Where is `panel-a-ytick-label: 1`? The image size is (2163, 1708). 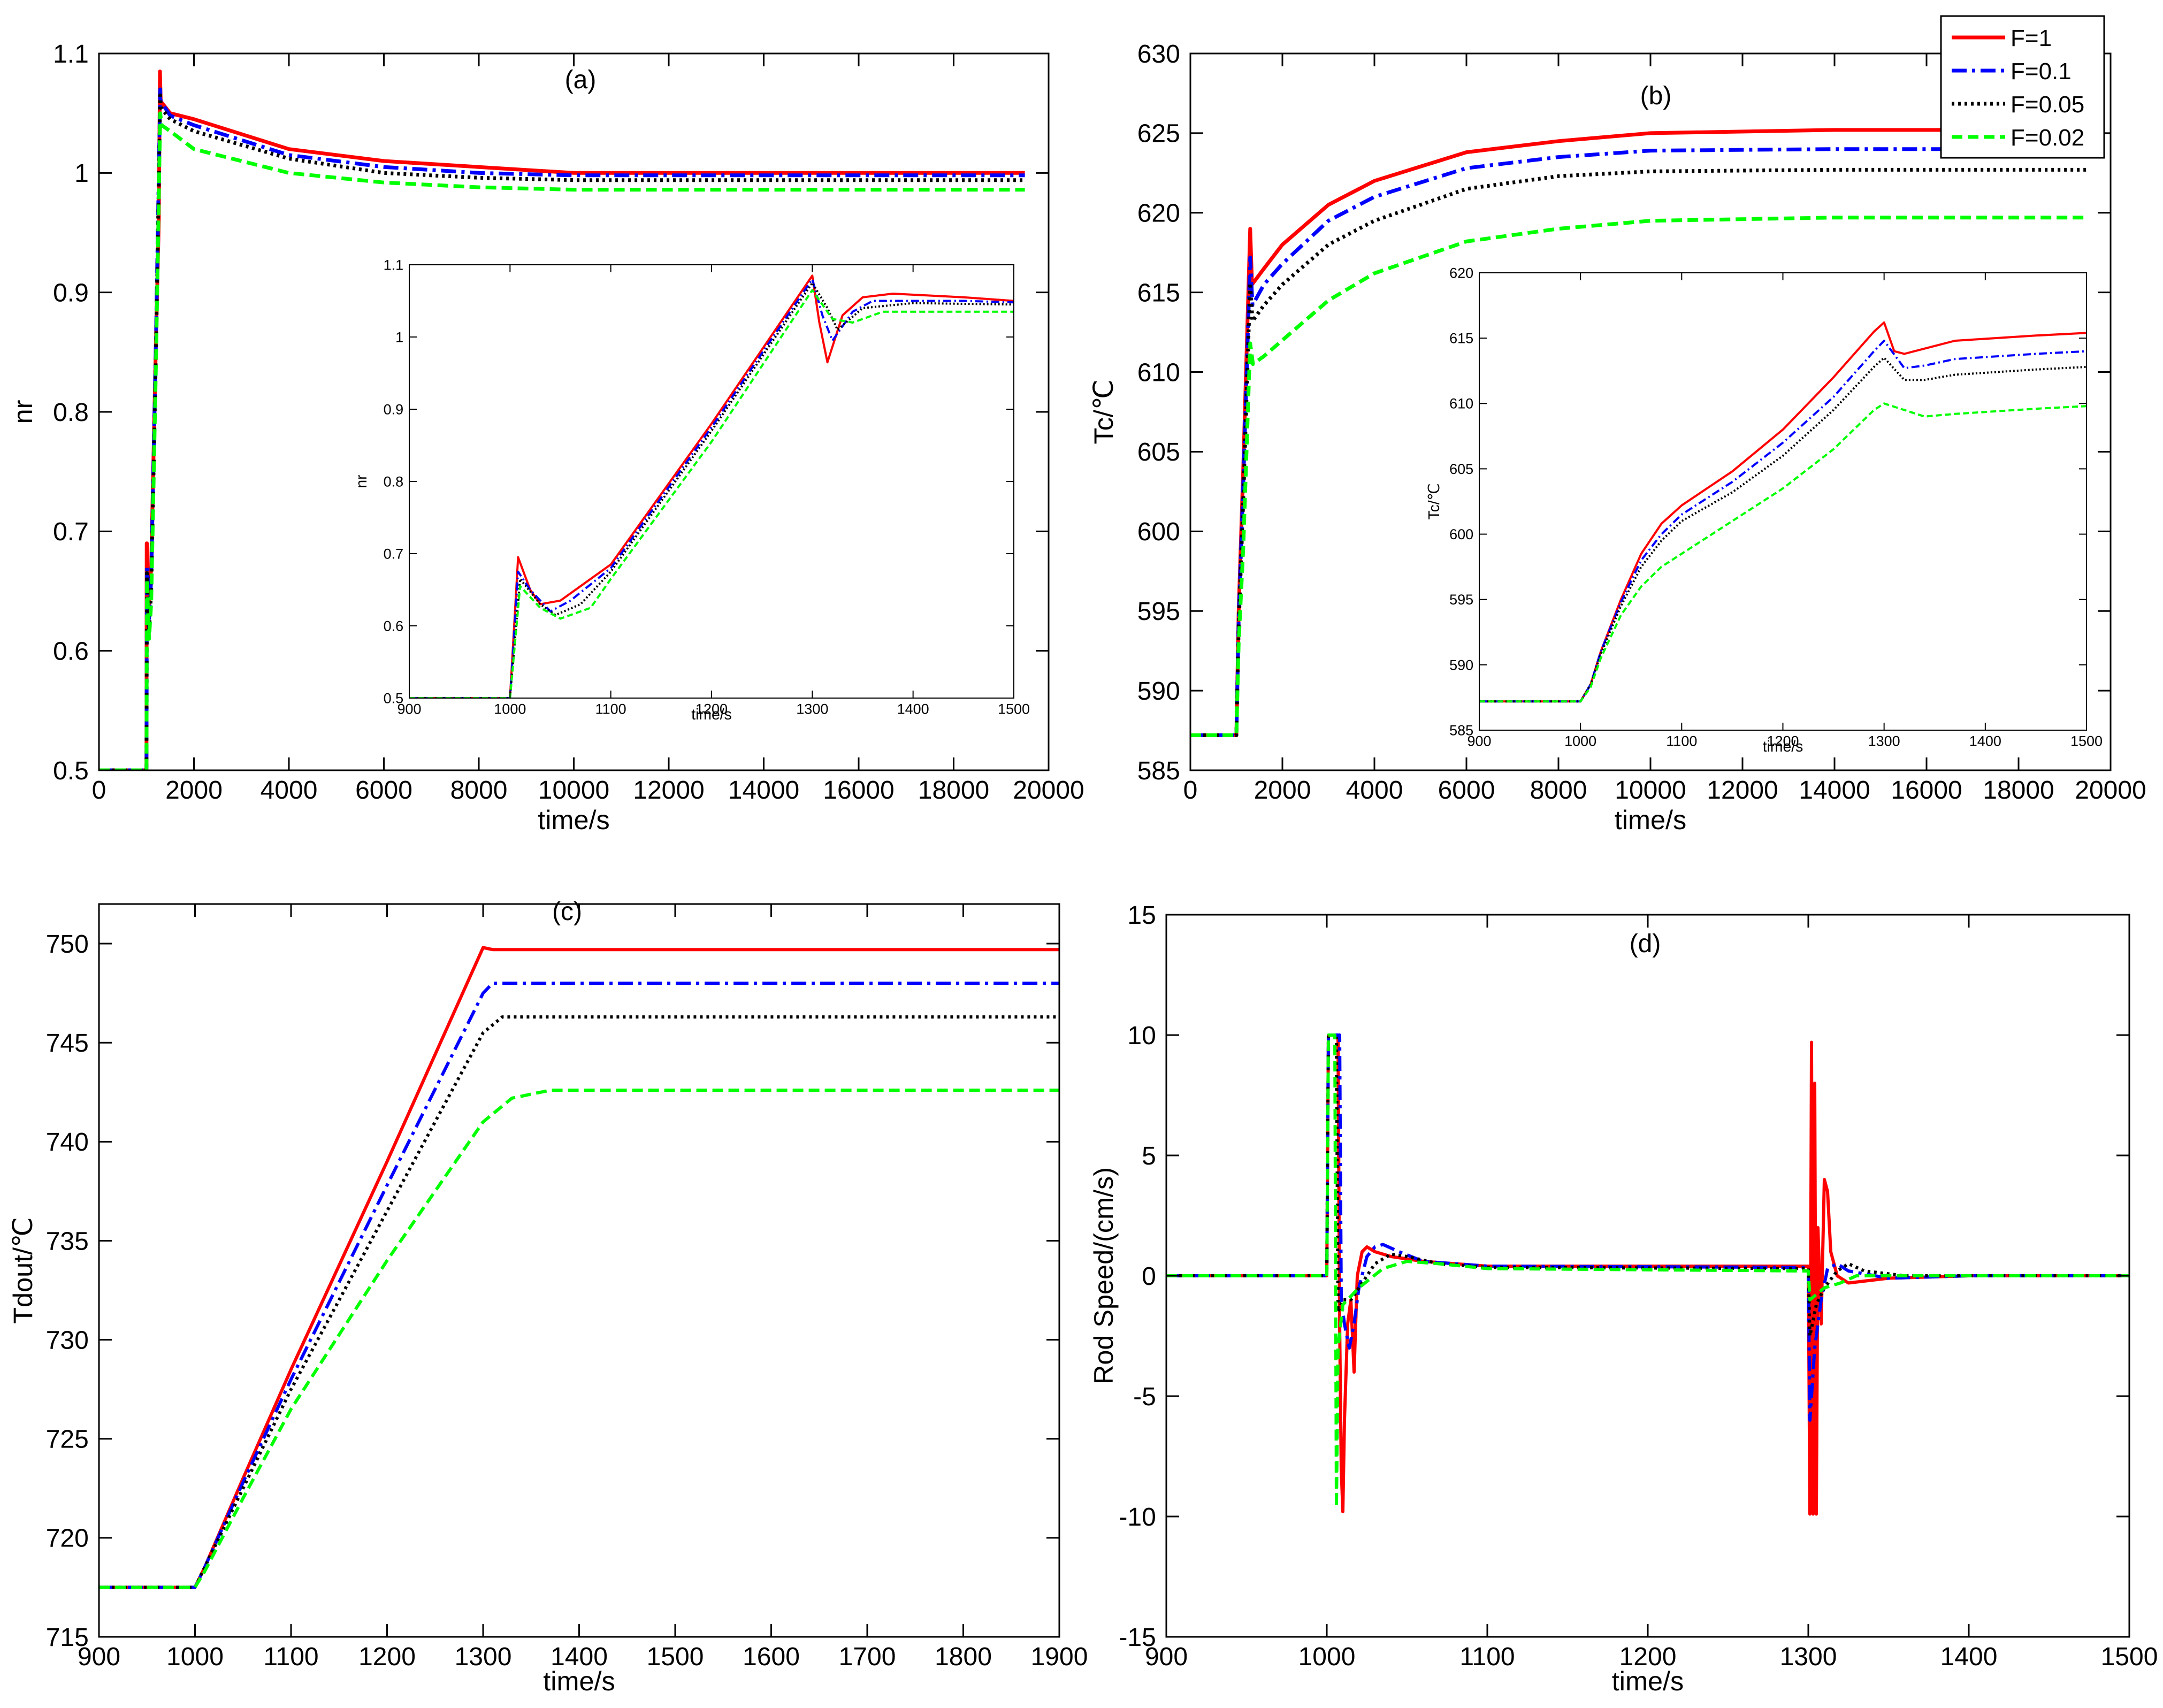
panel-a-ytick-label: 1 is located at coordinates (81, 173).